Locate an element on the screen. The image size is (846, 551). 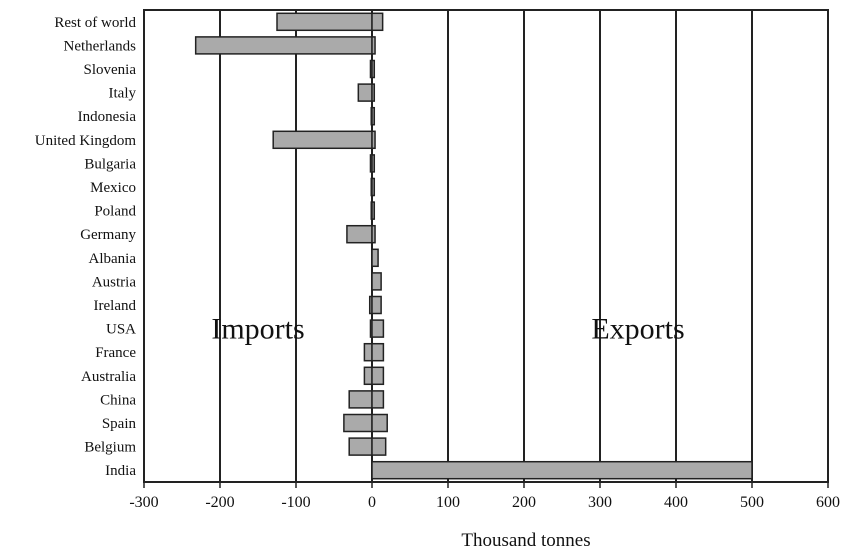
x-tick-label: 100 is located at coordinates (448, 502).